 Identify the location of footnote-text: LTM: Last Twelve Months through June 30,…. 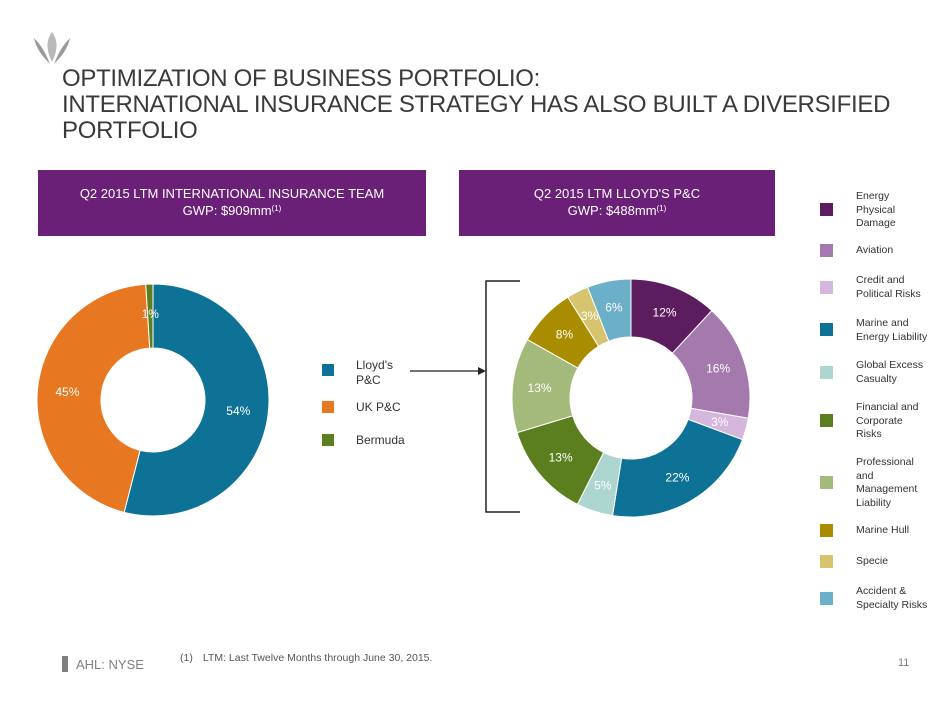
(317, 658).